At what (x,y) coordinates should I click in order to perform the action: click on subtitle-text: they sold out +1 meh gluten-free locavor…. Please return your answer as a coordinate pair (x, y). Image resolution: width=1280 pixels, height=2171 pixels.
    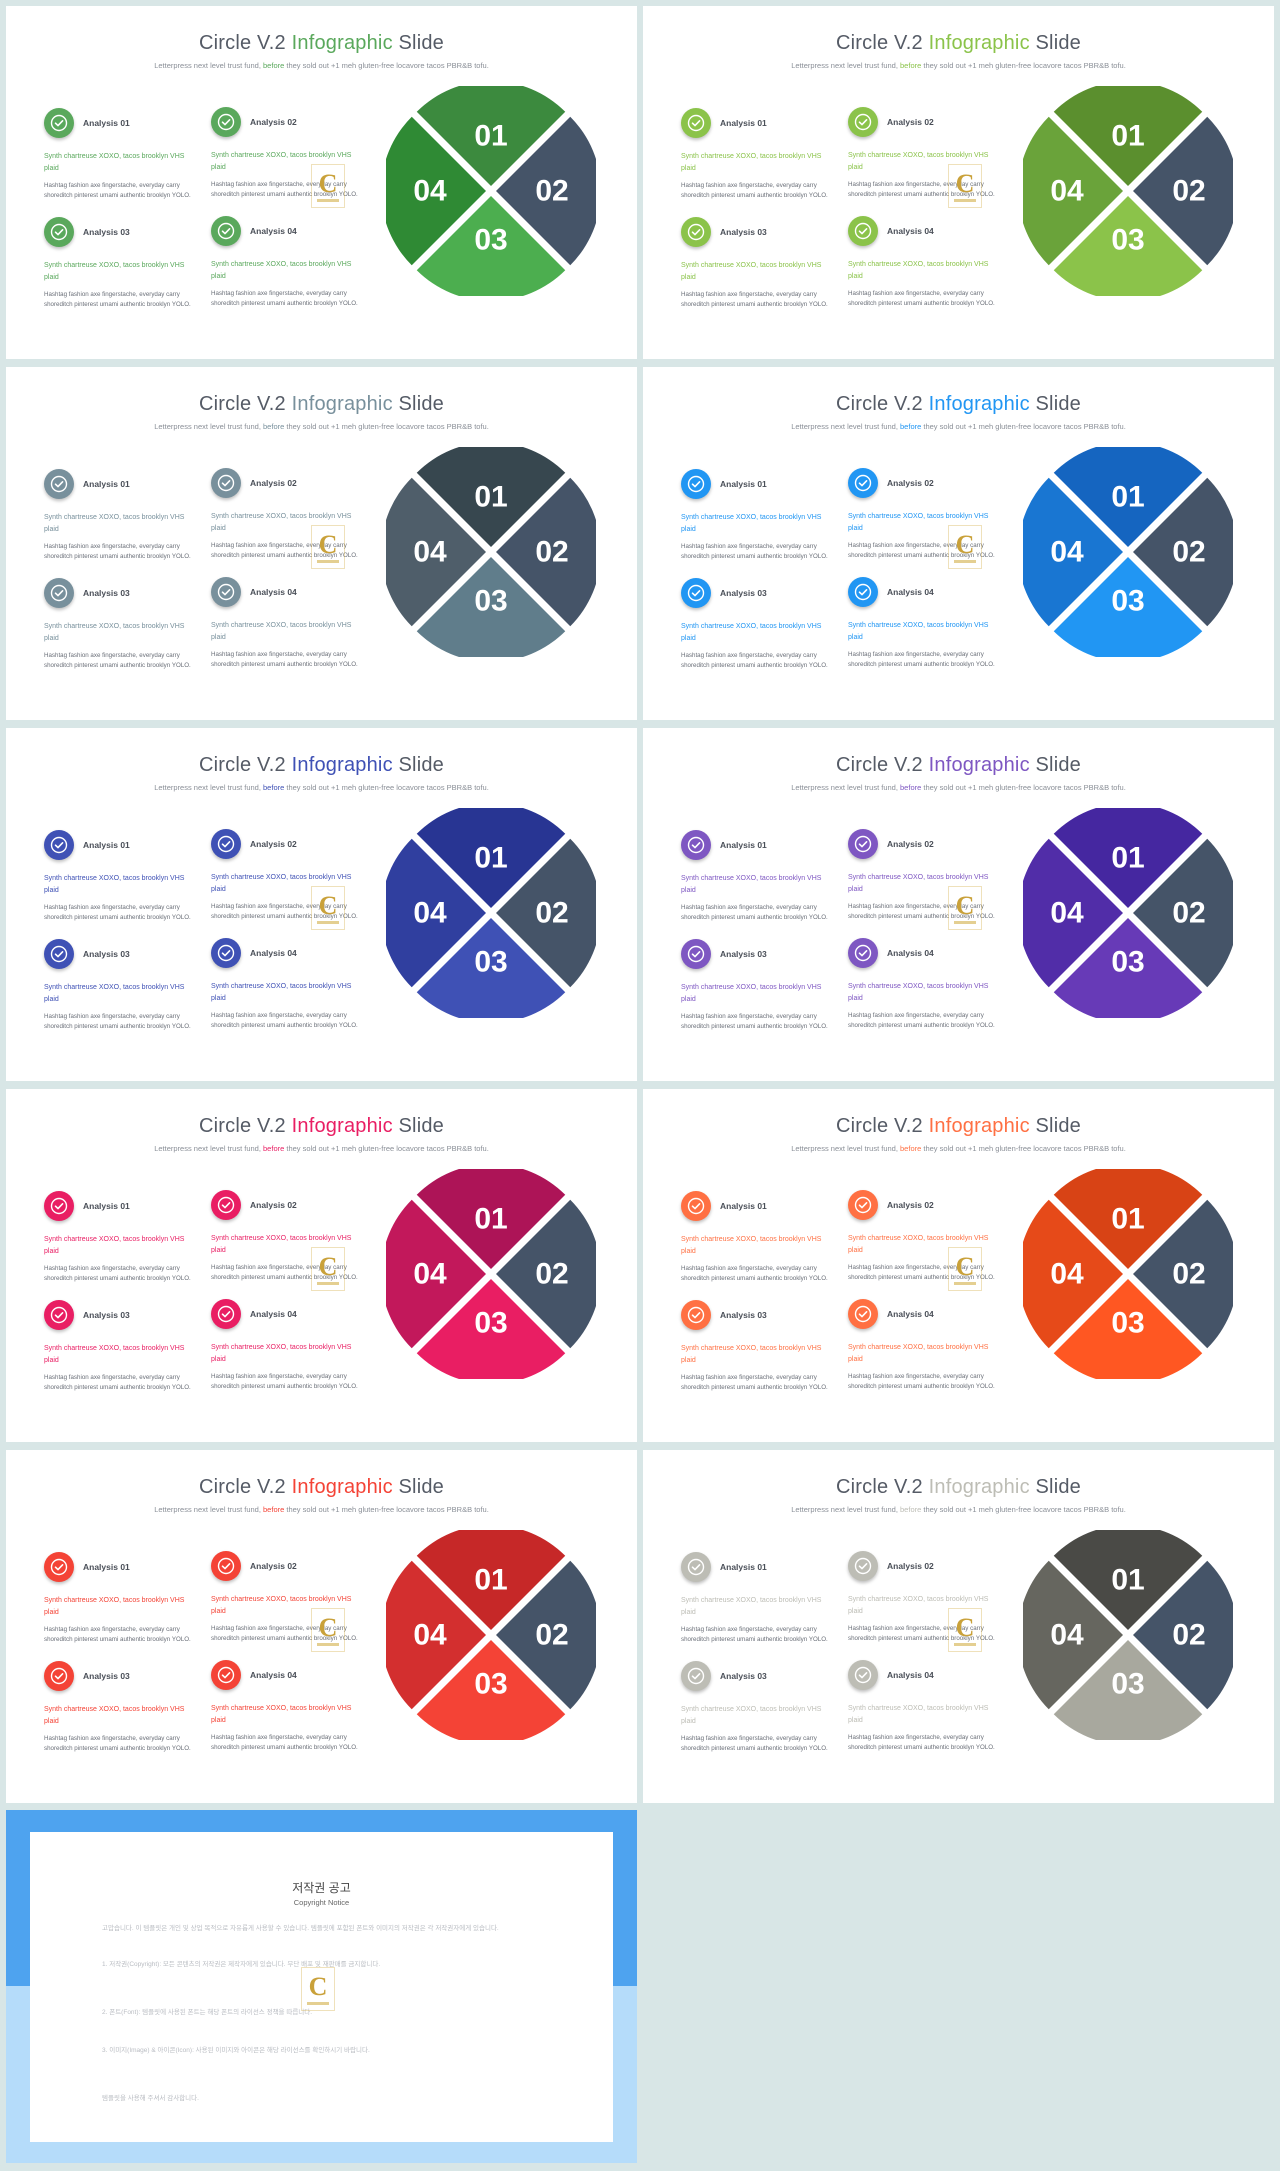
    Looking at the image, I should click on (1023, 426).